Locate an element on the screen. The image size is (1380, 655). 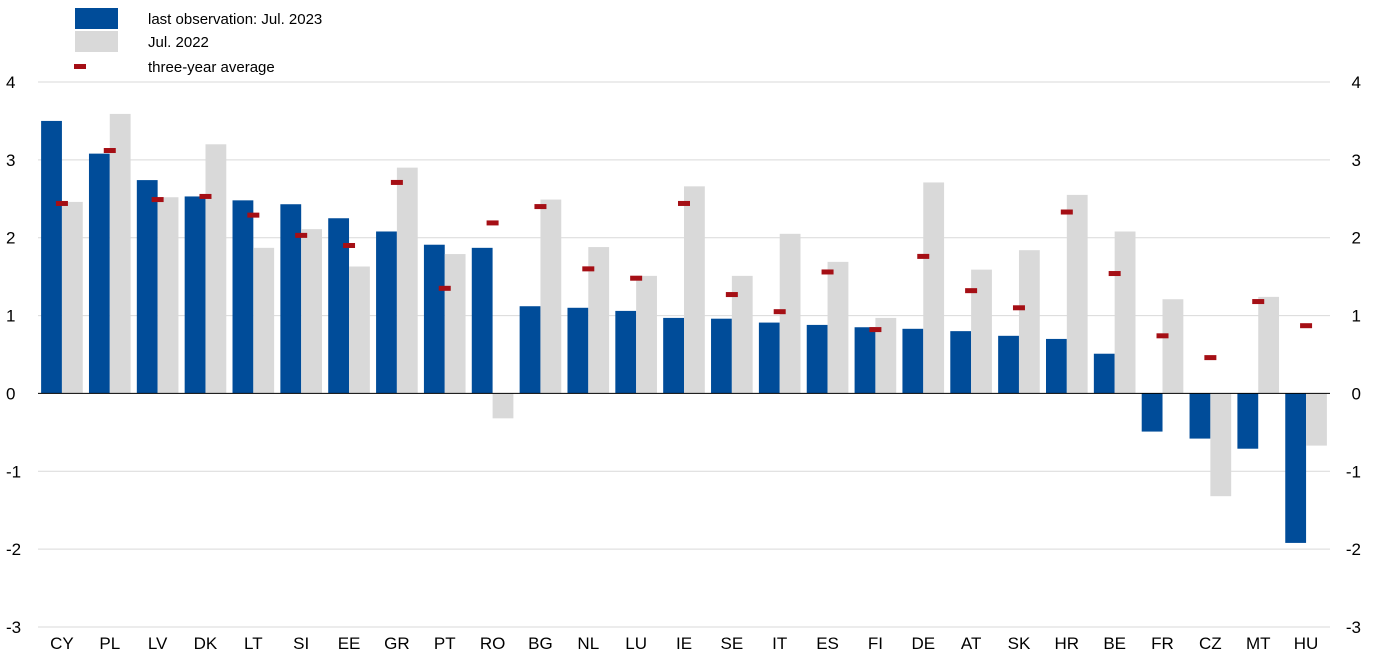
bar-cz-jul-2023 is located at coordinates (1200, 416).